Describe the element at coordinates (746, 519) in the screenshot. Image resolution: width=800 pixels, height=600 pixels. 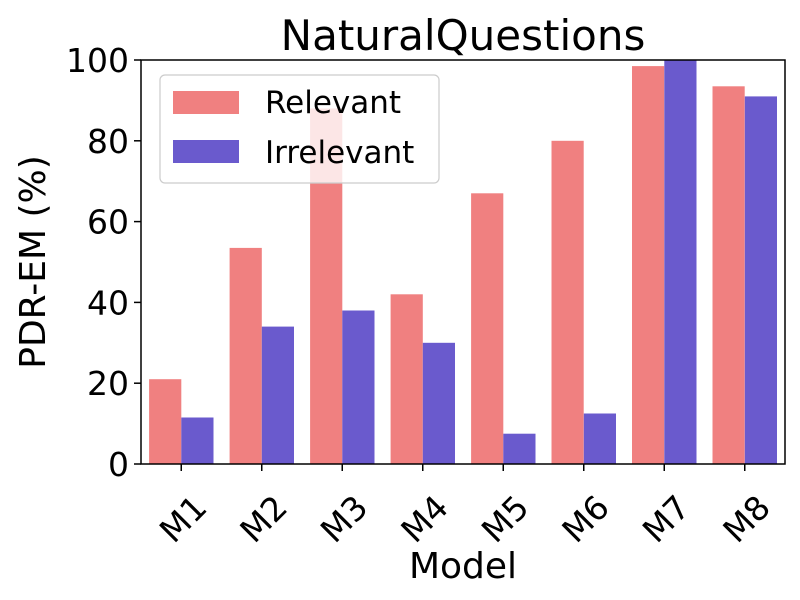
I see `x-tick-label: M8` at that location.